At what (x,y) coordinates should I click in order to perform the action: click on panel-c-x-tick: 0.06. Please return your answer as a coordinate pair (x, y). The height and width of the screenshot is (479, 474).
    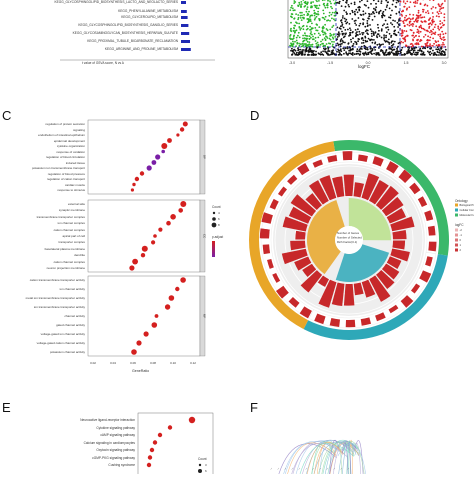
    Looking at the image, I should click on (133, 363).